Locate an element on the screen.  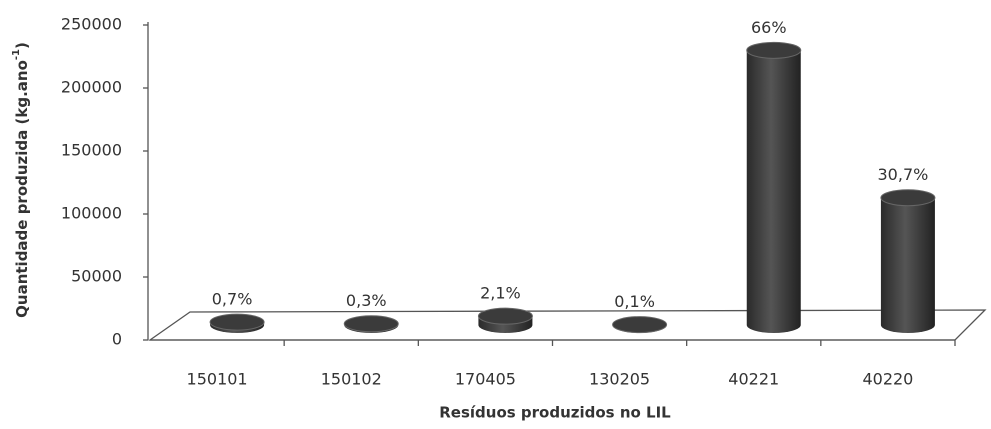
data-label: 0,3% is located at coordinates (366, 300).